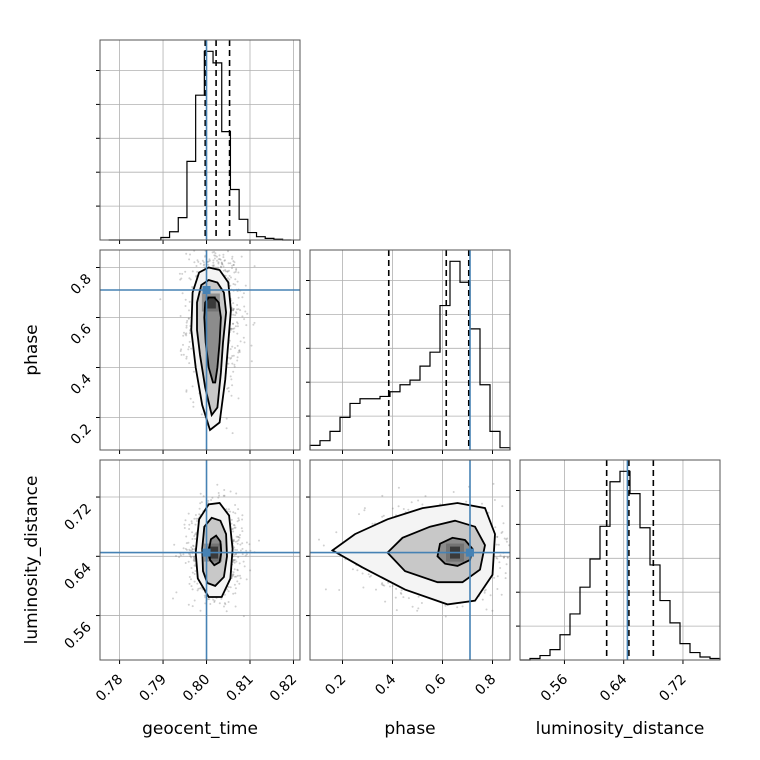  I want to click on x-tick-label: 0.82, so click(283, 688).